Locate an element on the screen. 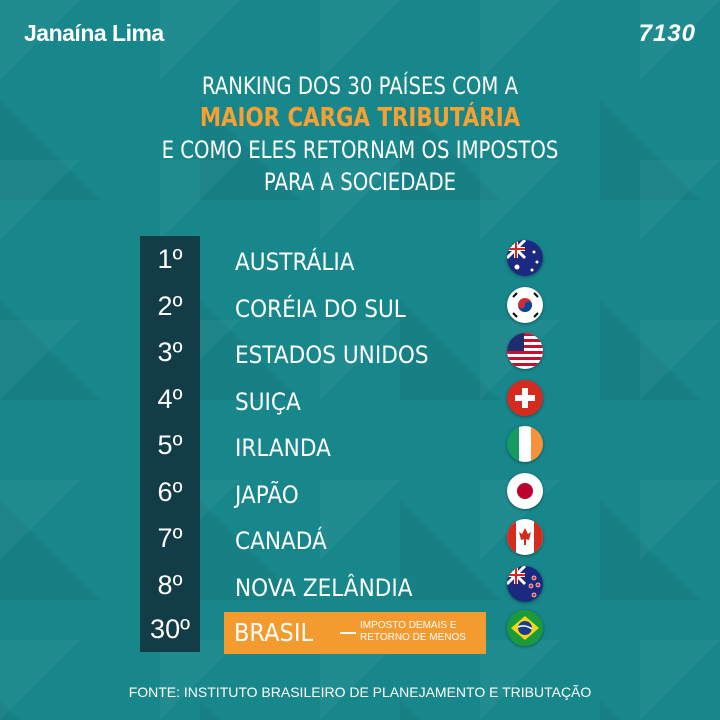 This screenshot has height=720, width=720. switzerland-flag-icon is located at coordinates (525, 397).